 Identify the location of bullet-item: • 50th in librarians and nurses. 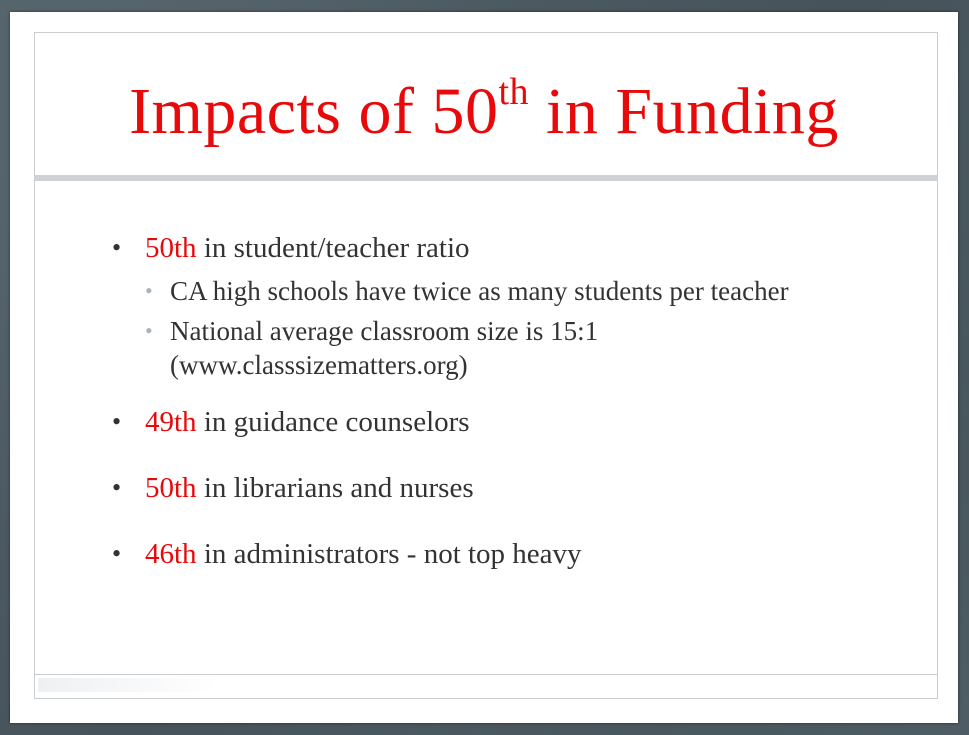
(488, 488).